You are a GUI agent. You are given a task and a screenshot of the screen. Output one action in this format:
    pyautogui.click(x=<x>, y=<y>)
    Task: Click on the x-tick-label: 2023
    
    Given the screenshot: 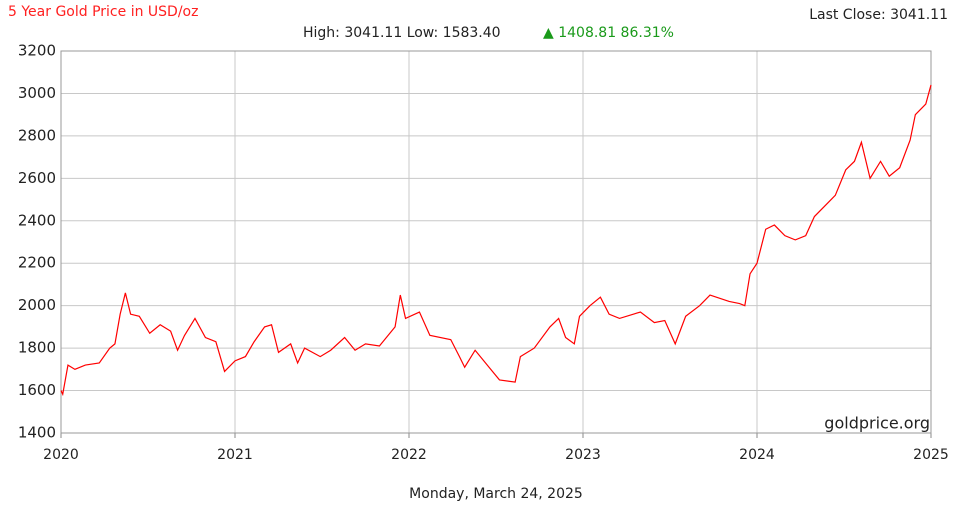 What is the action you would take?
    pyautogui.click(x=583, y=455)
    